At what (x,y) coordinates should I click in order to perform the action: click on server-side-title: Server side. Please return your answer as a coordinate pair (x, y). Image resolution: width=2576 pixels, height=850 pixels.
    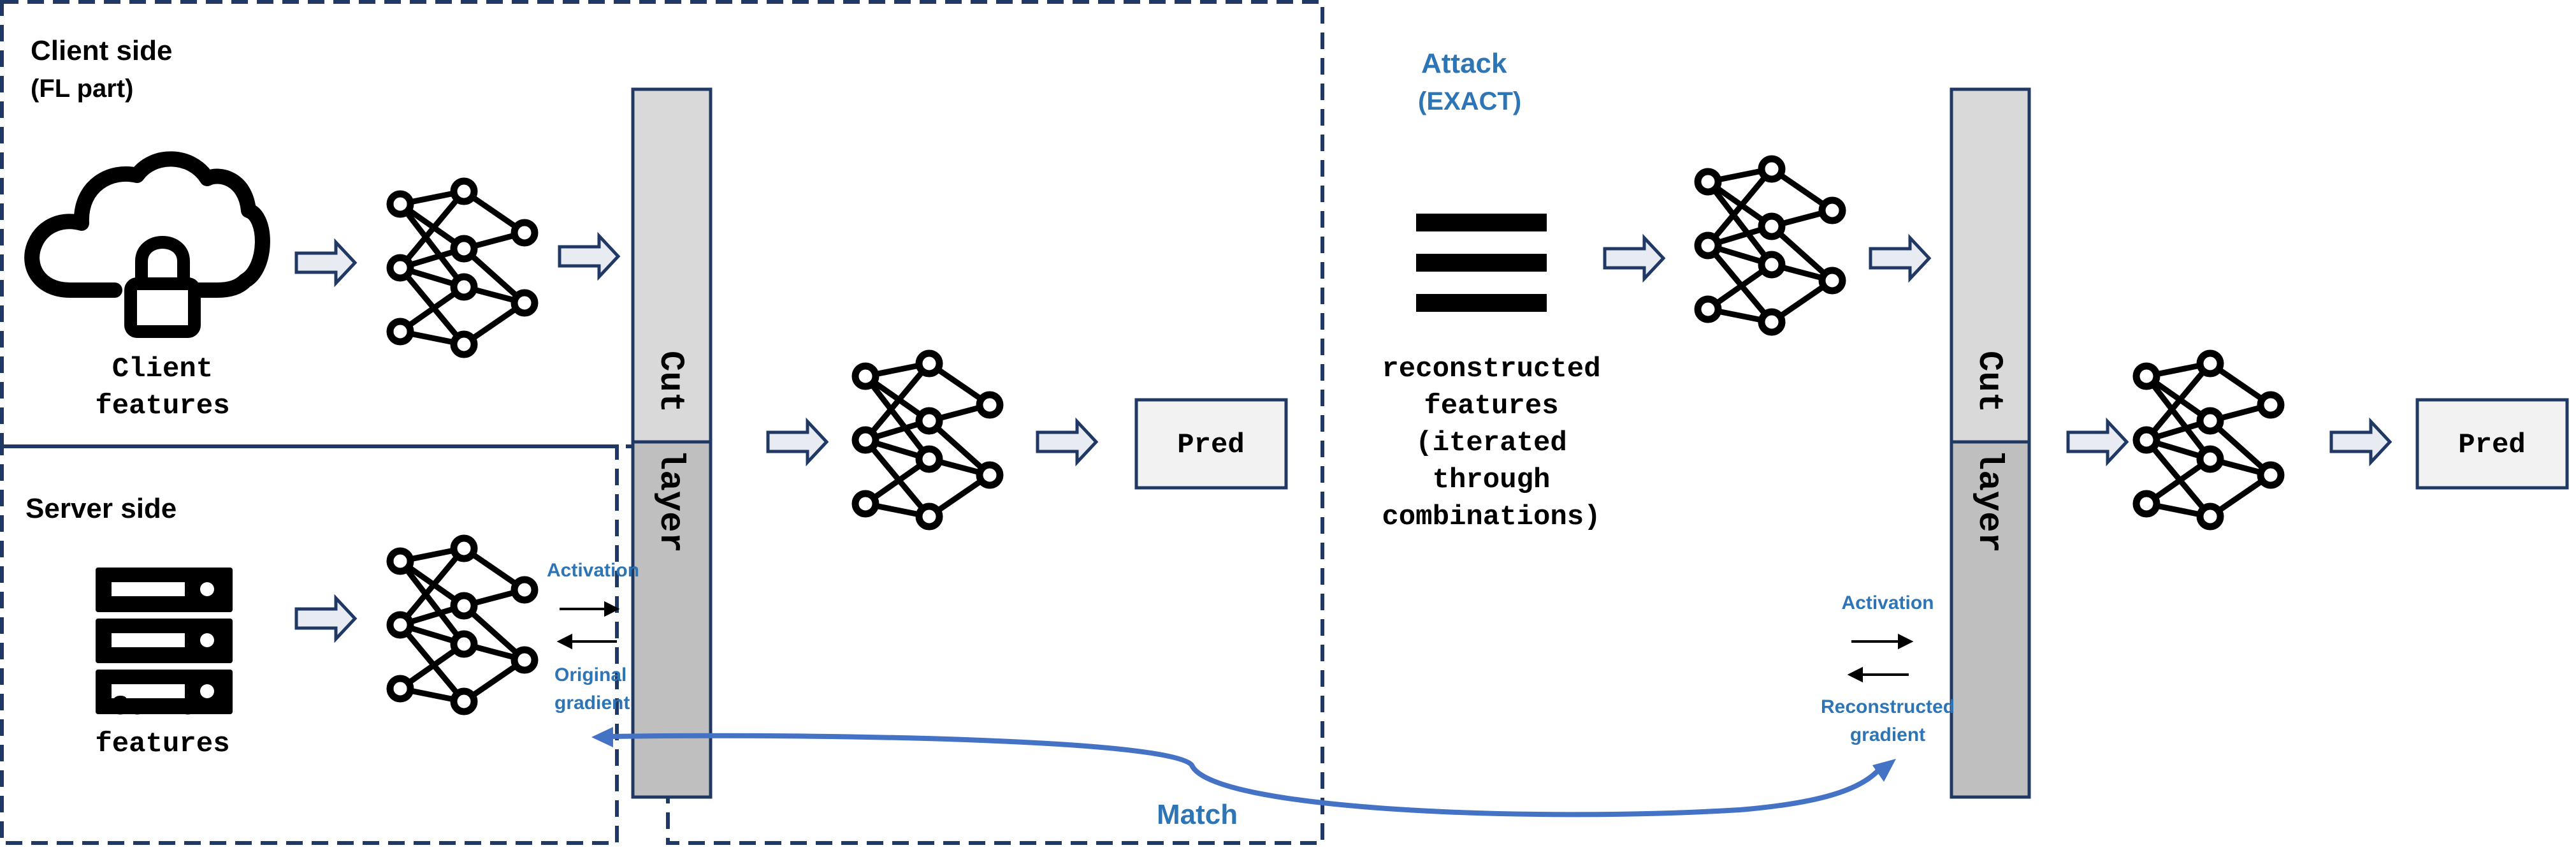
    Looking at the image, I should click on (101, 508).